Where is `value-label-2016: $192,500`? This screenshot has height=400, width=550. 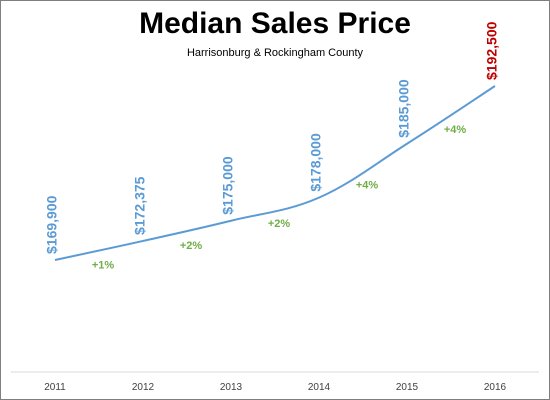
value-label-2016: $192,500 is located at coordinates (492, 50).